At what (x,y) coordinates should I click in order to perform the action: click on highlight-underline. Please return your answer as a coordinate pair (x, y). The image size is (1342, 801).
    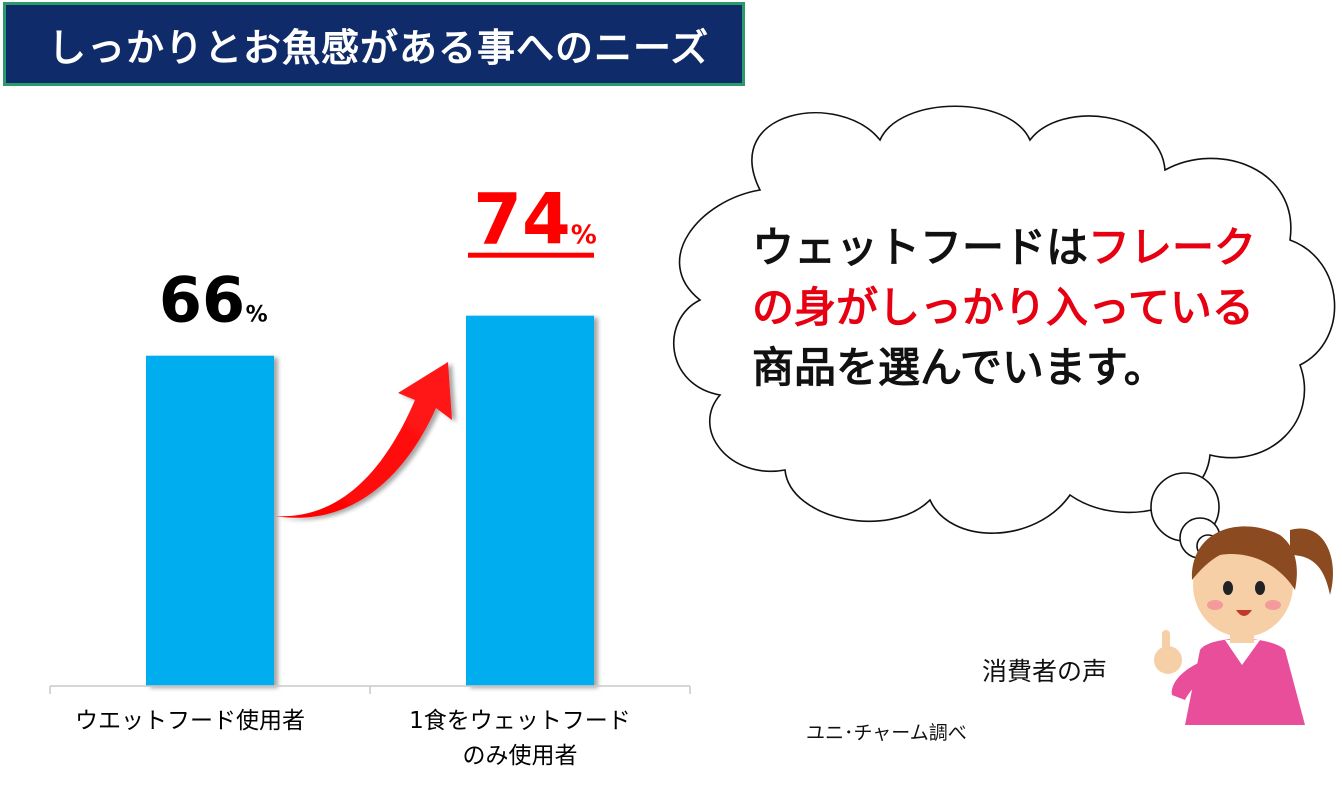
    Looking at the image, I should click on (531, 255).